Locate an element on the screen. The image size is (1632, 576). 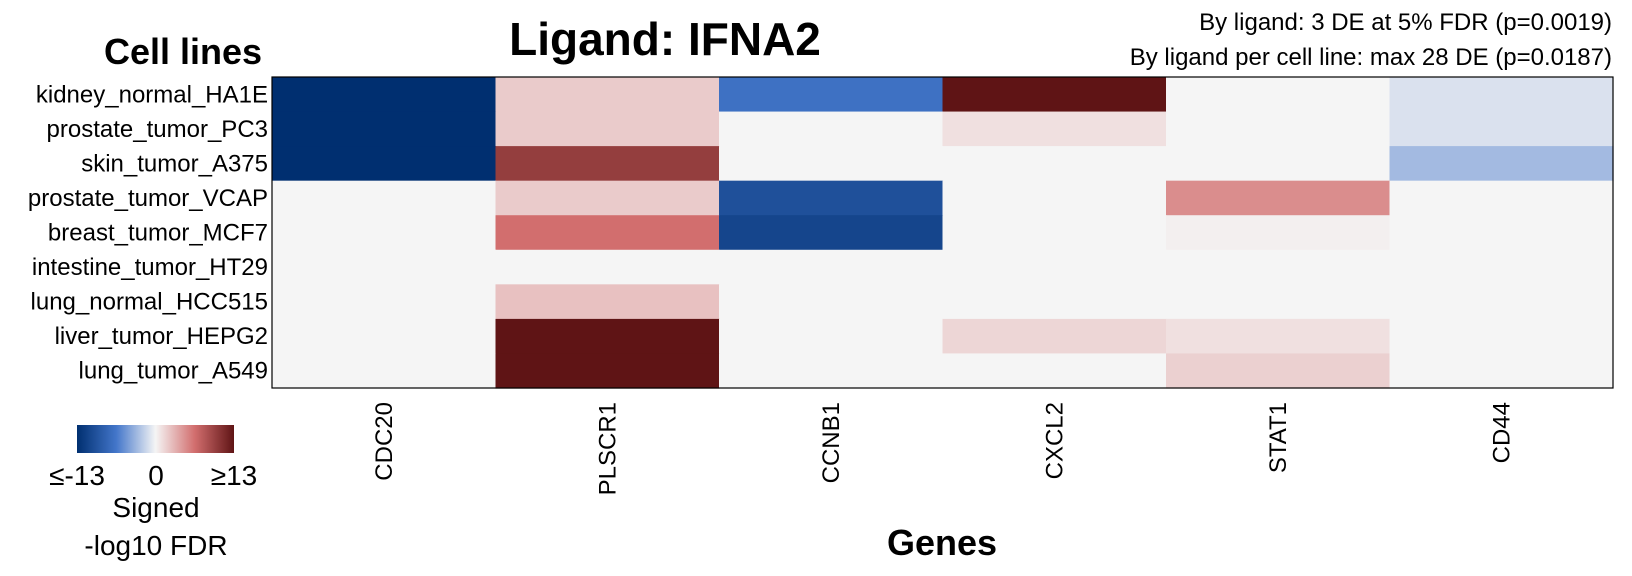
heatmap-cell-breast_tumor_MCF7-CCNB1 is located at coordinates (831, 233).